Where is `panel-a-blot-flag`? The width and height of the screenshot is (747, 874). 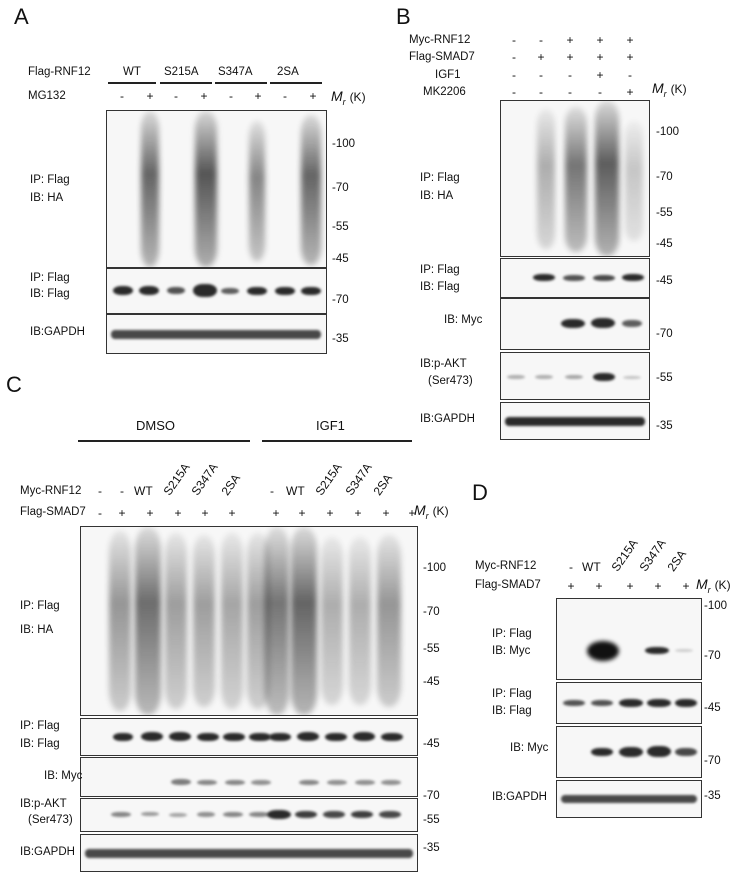
panel-a-blot-flag is located at coordinates (216, 291).